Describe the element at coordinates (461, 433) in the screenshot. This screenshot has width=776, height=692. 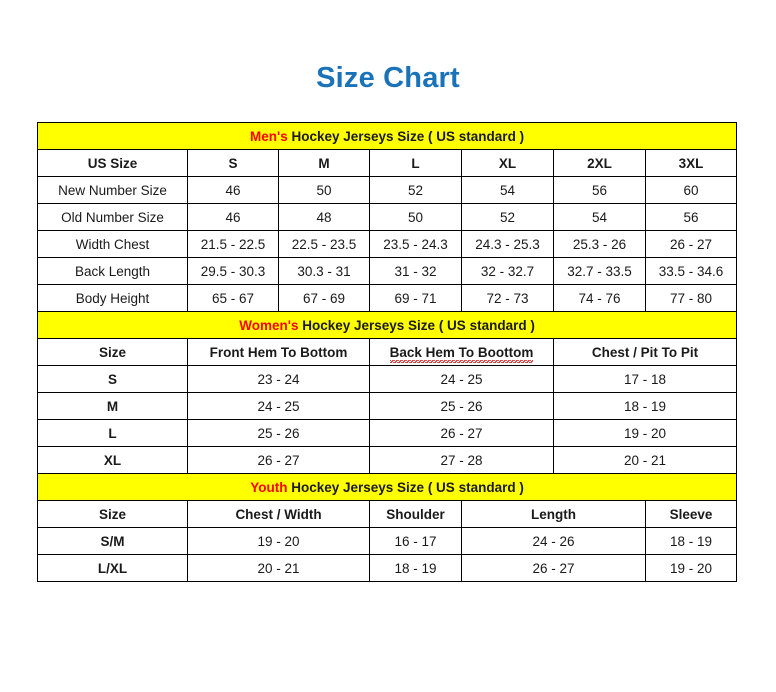
I see `womens-row-2-val-1: 26 - 27` at that location.